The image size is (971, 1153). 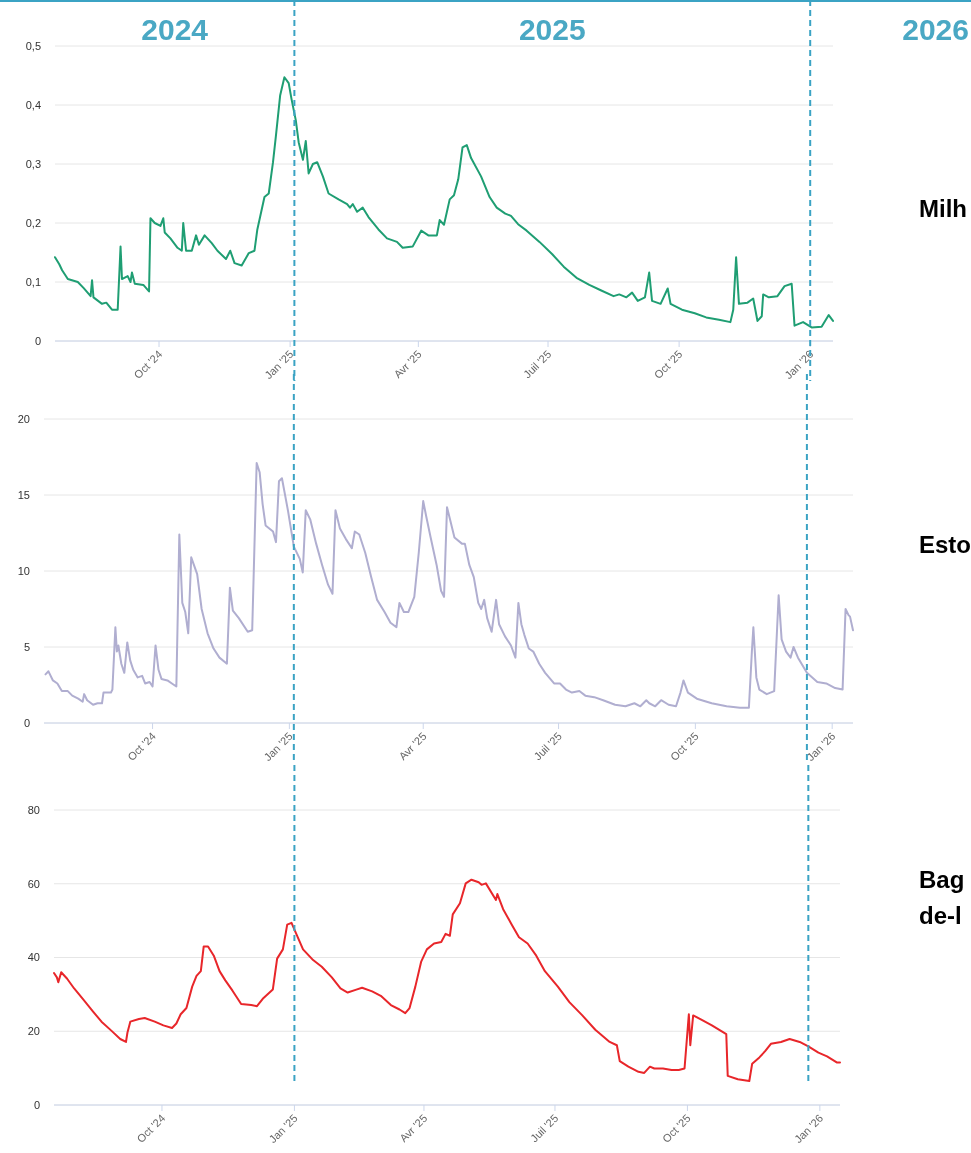 What do you see at coordinates (33, 883) in the screenshot?
I see `y-tick-label: 60` at bounding box center [33, 883].